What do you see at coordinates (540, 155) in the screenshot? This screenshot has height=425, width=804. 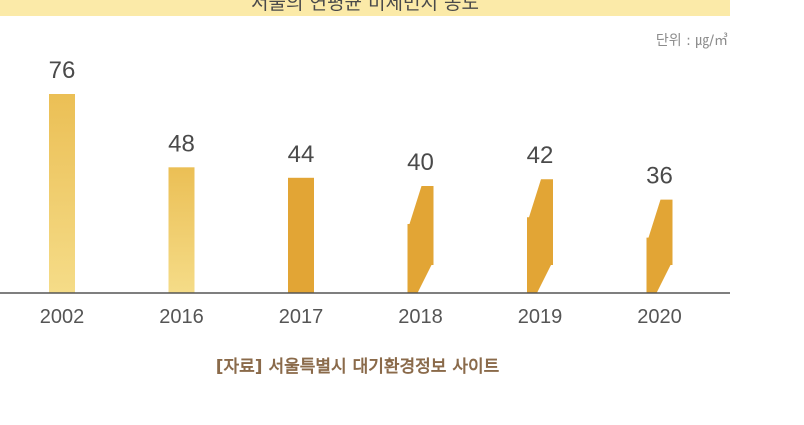 I see `value-label-2019: 42` at bounding box center [540, 155].